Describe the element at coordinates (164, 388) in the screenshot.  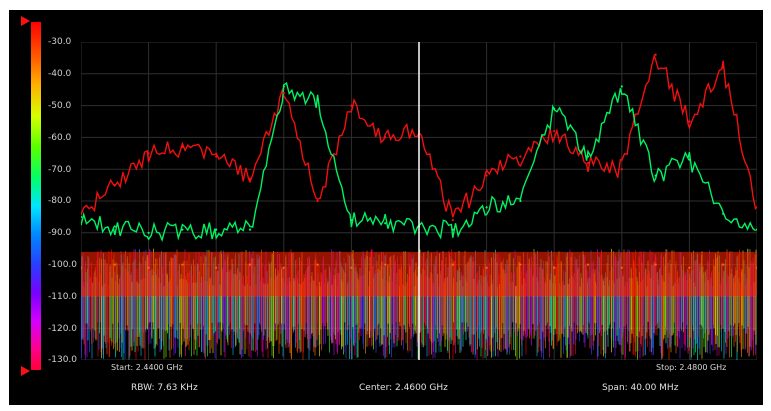
I see `rbw-label: RBW: 7.63 KHz` at that location.